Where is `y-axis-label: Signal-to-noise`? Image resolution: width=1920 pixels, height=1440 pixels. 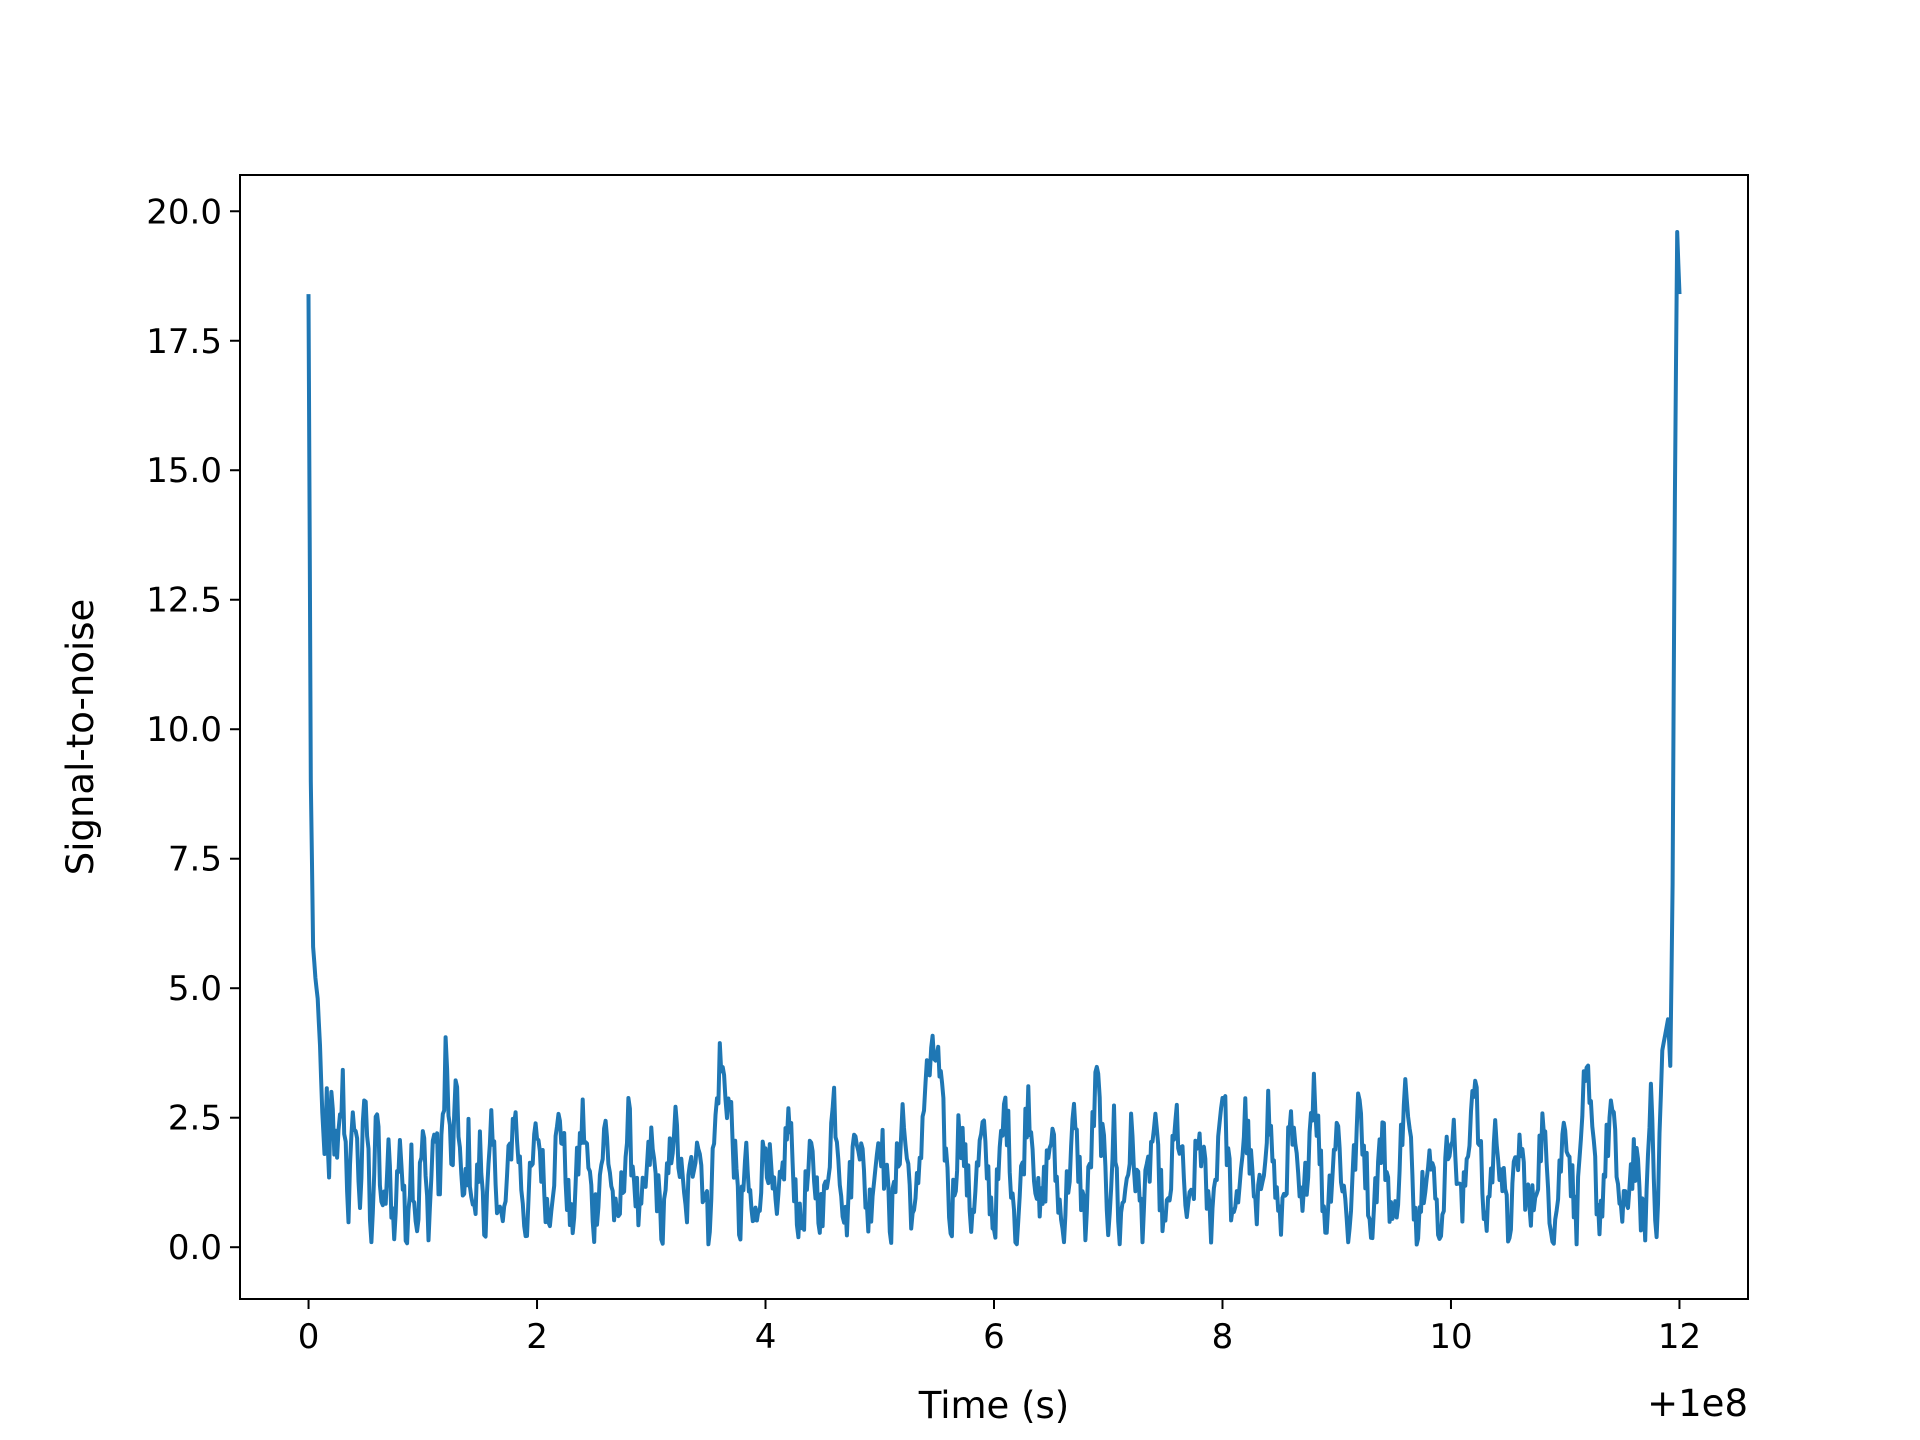 y-axis-label: Signal-to-noise is located at coordinates (80, 737).